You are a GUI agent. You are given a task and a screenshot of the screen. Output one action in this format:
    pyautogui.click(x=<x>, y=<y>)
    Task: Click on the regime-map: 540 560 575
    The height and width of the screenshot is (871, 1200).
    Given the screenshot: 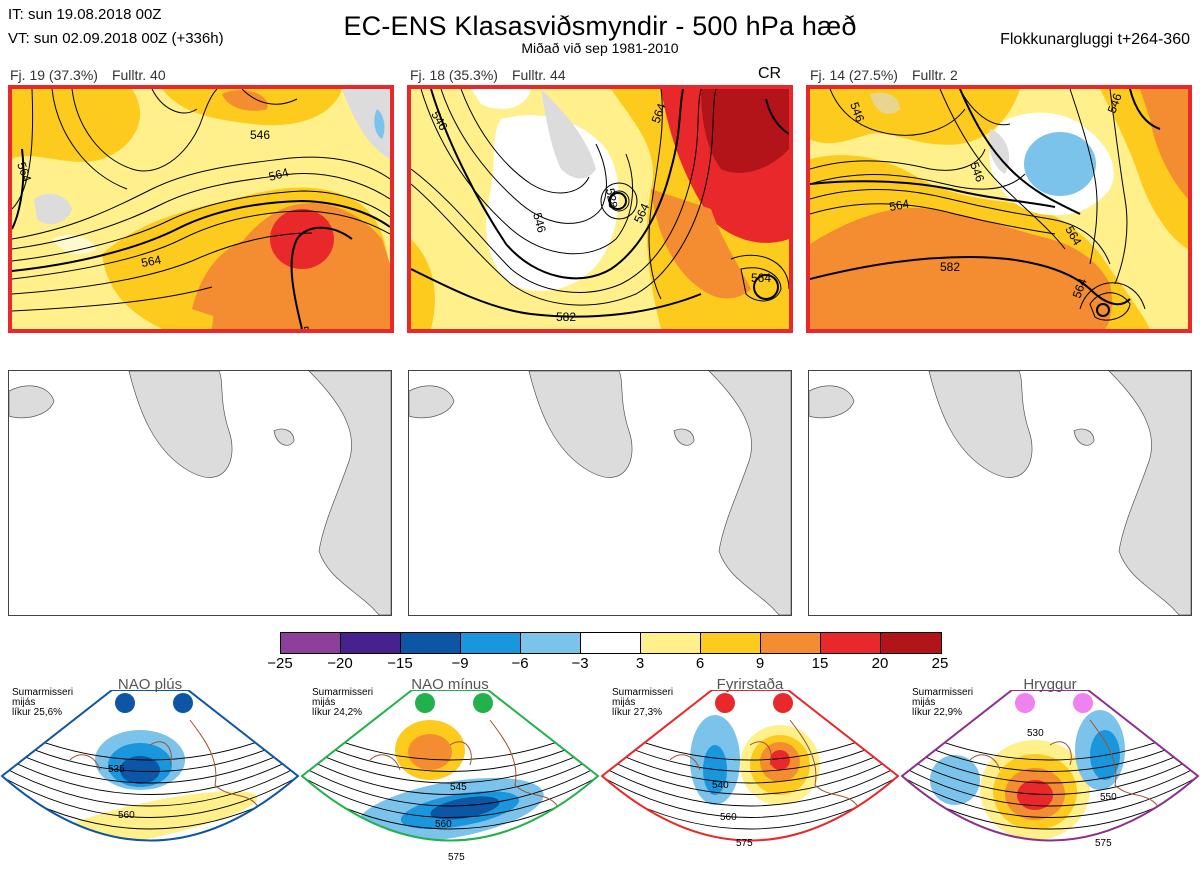 What is the action you would take?
    pyautogui.click(x=750, y=769)
    